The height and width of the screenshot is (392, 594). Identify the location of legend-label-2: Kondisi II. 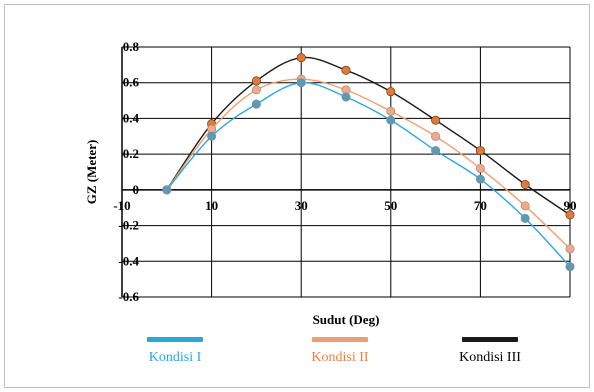
(340, 357).